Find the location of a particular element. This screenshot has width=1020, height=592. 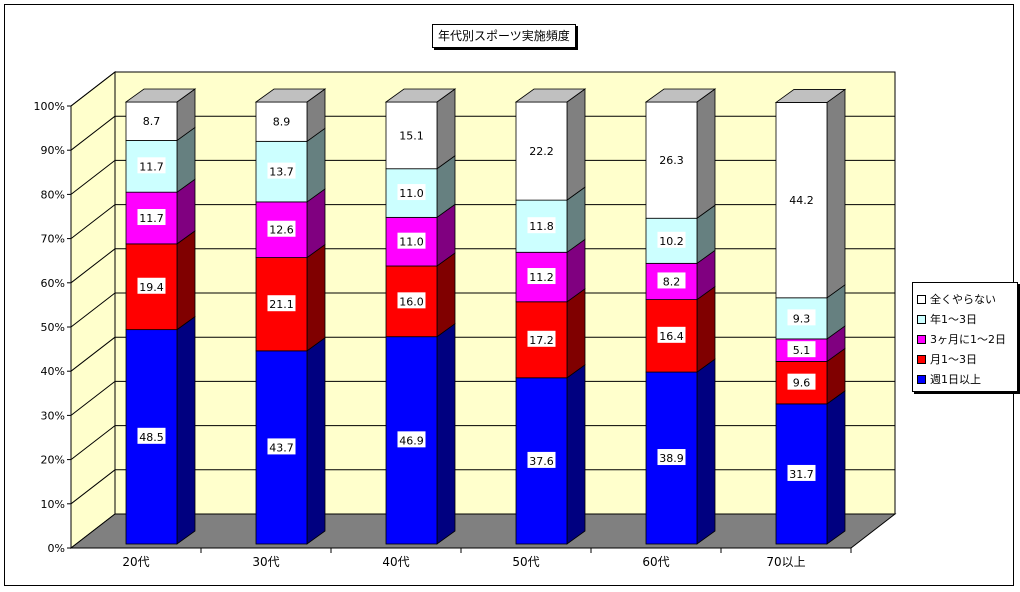

data-label-text: 22.2 is located at coordinates (541, 151).